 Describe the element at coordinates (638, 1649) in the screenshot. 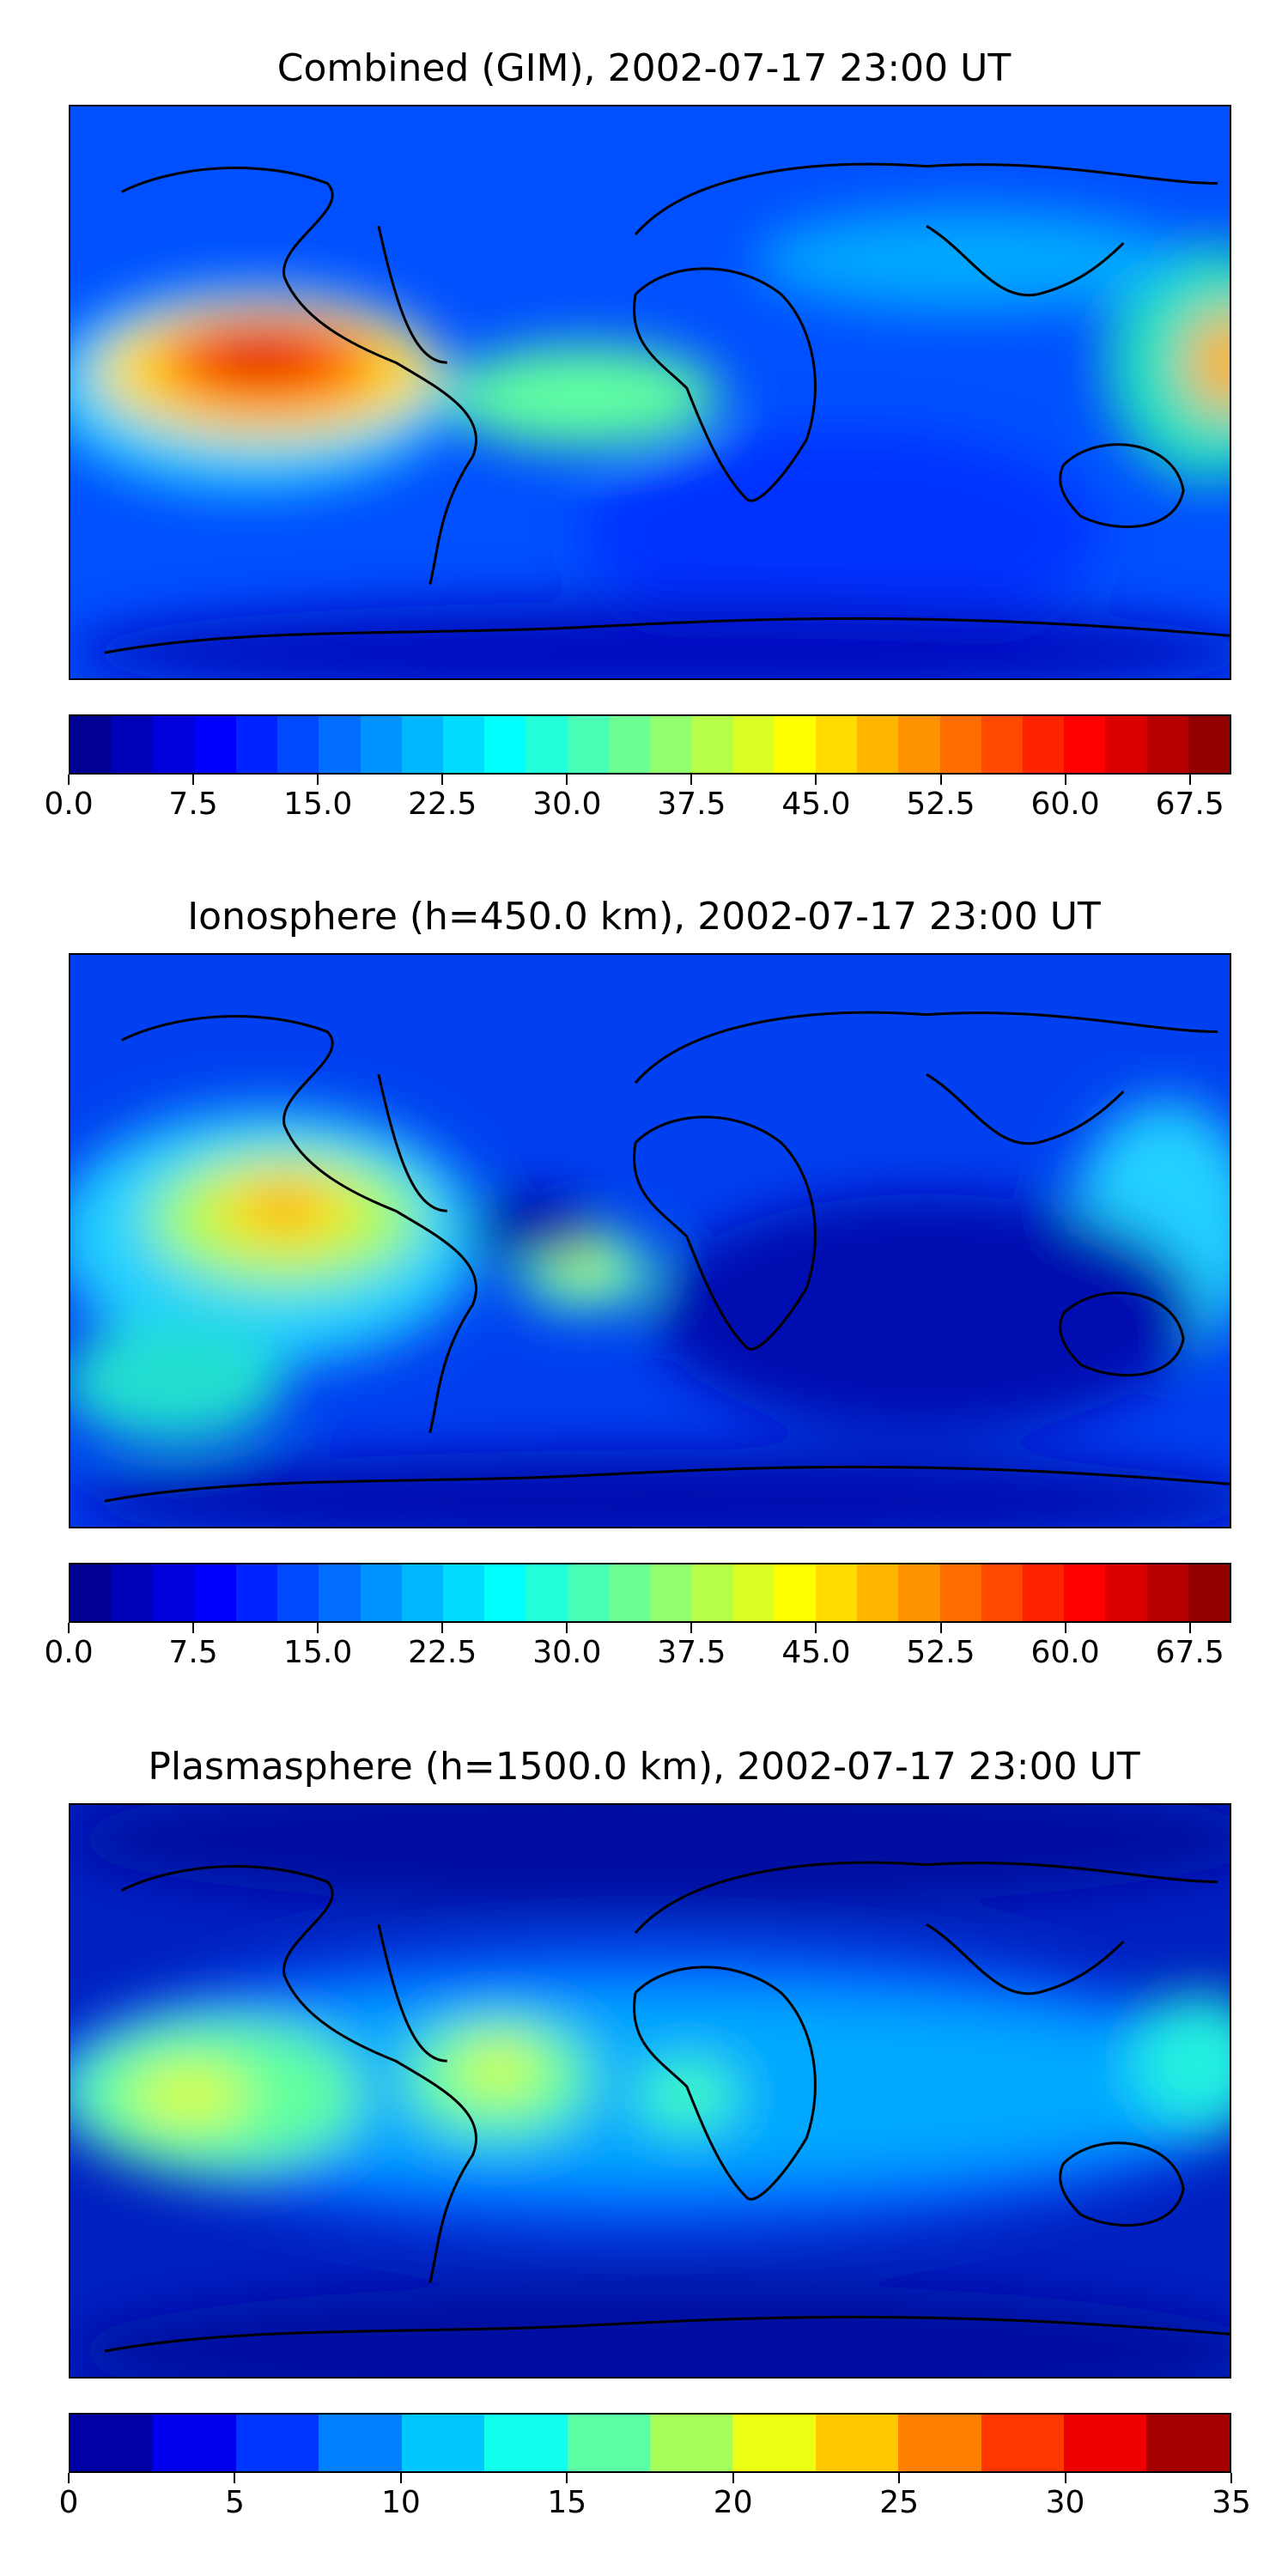

I see `panel-2-colorbar-ticks: 0.0 7.5 15.0 22.5 30.0 37.5 45.0 52.5 60.0 67.5` at that location.